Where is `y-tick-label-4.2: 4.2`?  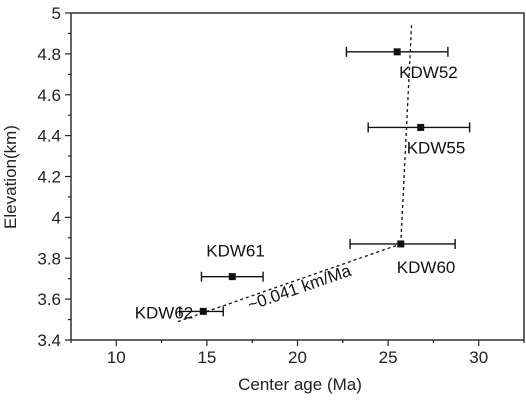 y-tick-label-4.2: 4.2 is located at coordinates (49, 177).